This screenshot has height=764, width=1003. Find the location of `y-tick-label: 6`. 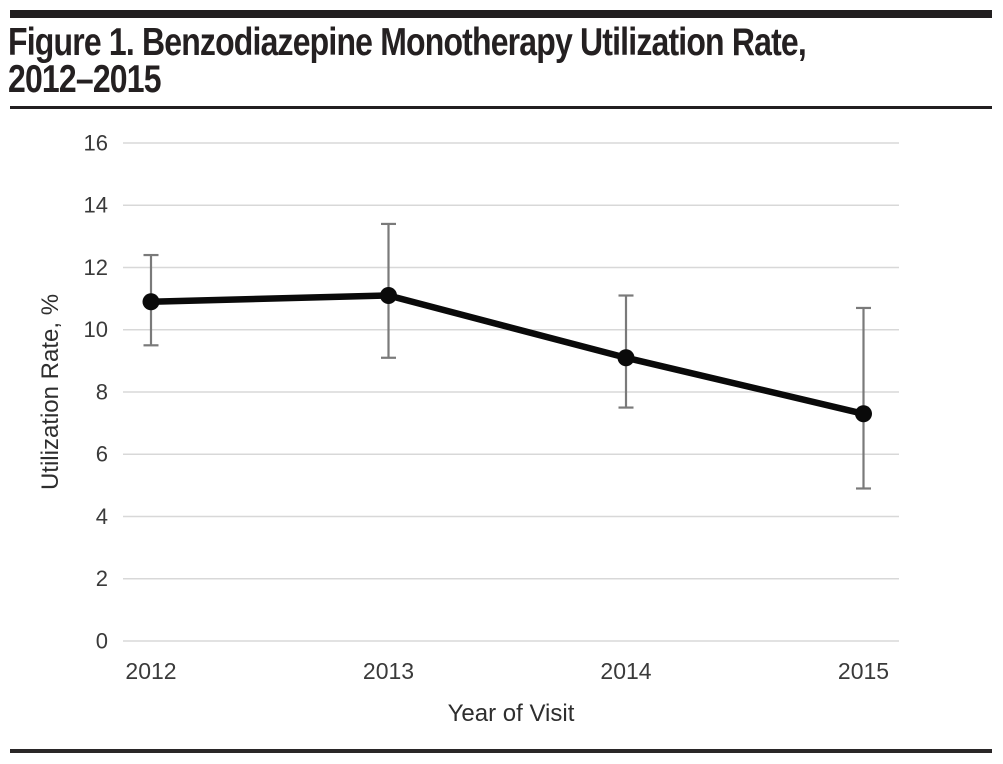

y-tick-label: 6 is located at coordinates (102, 454).